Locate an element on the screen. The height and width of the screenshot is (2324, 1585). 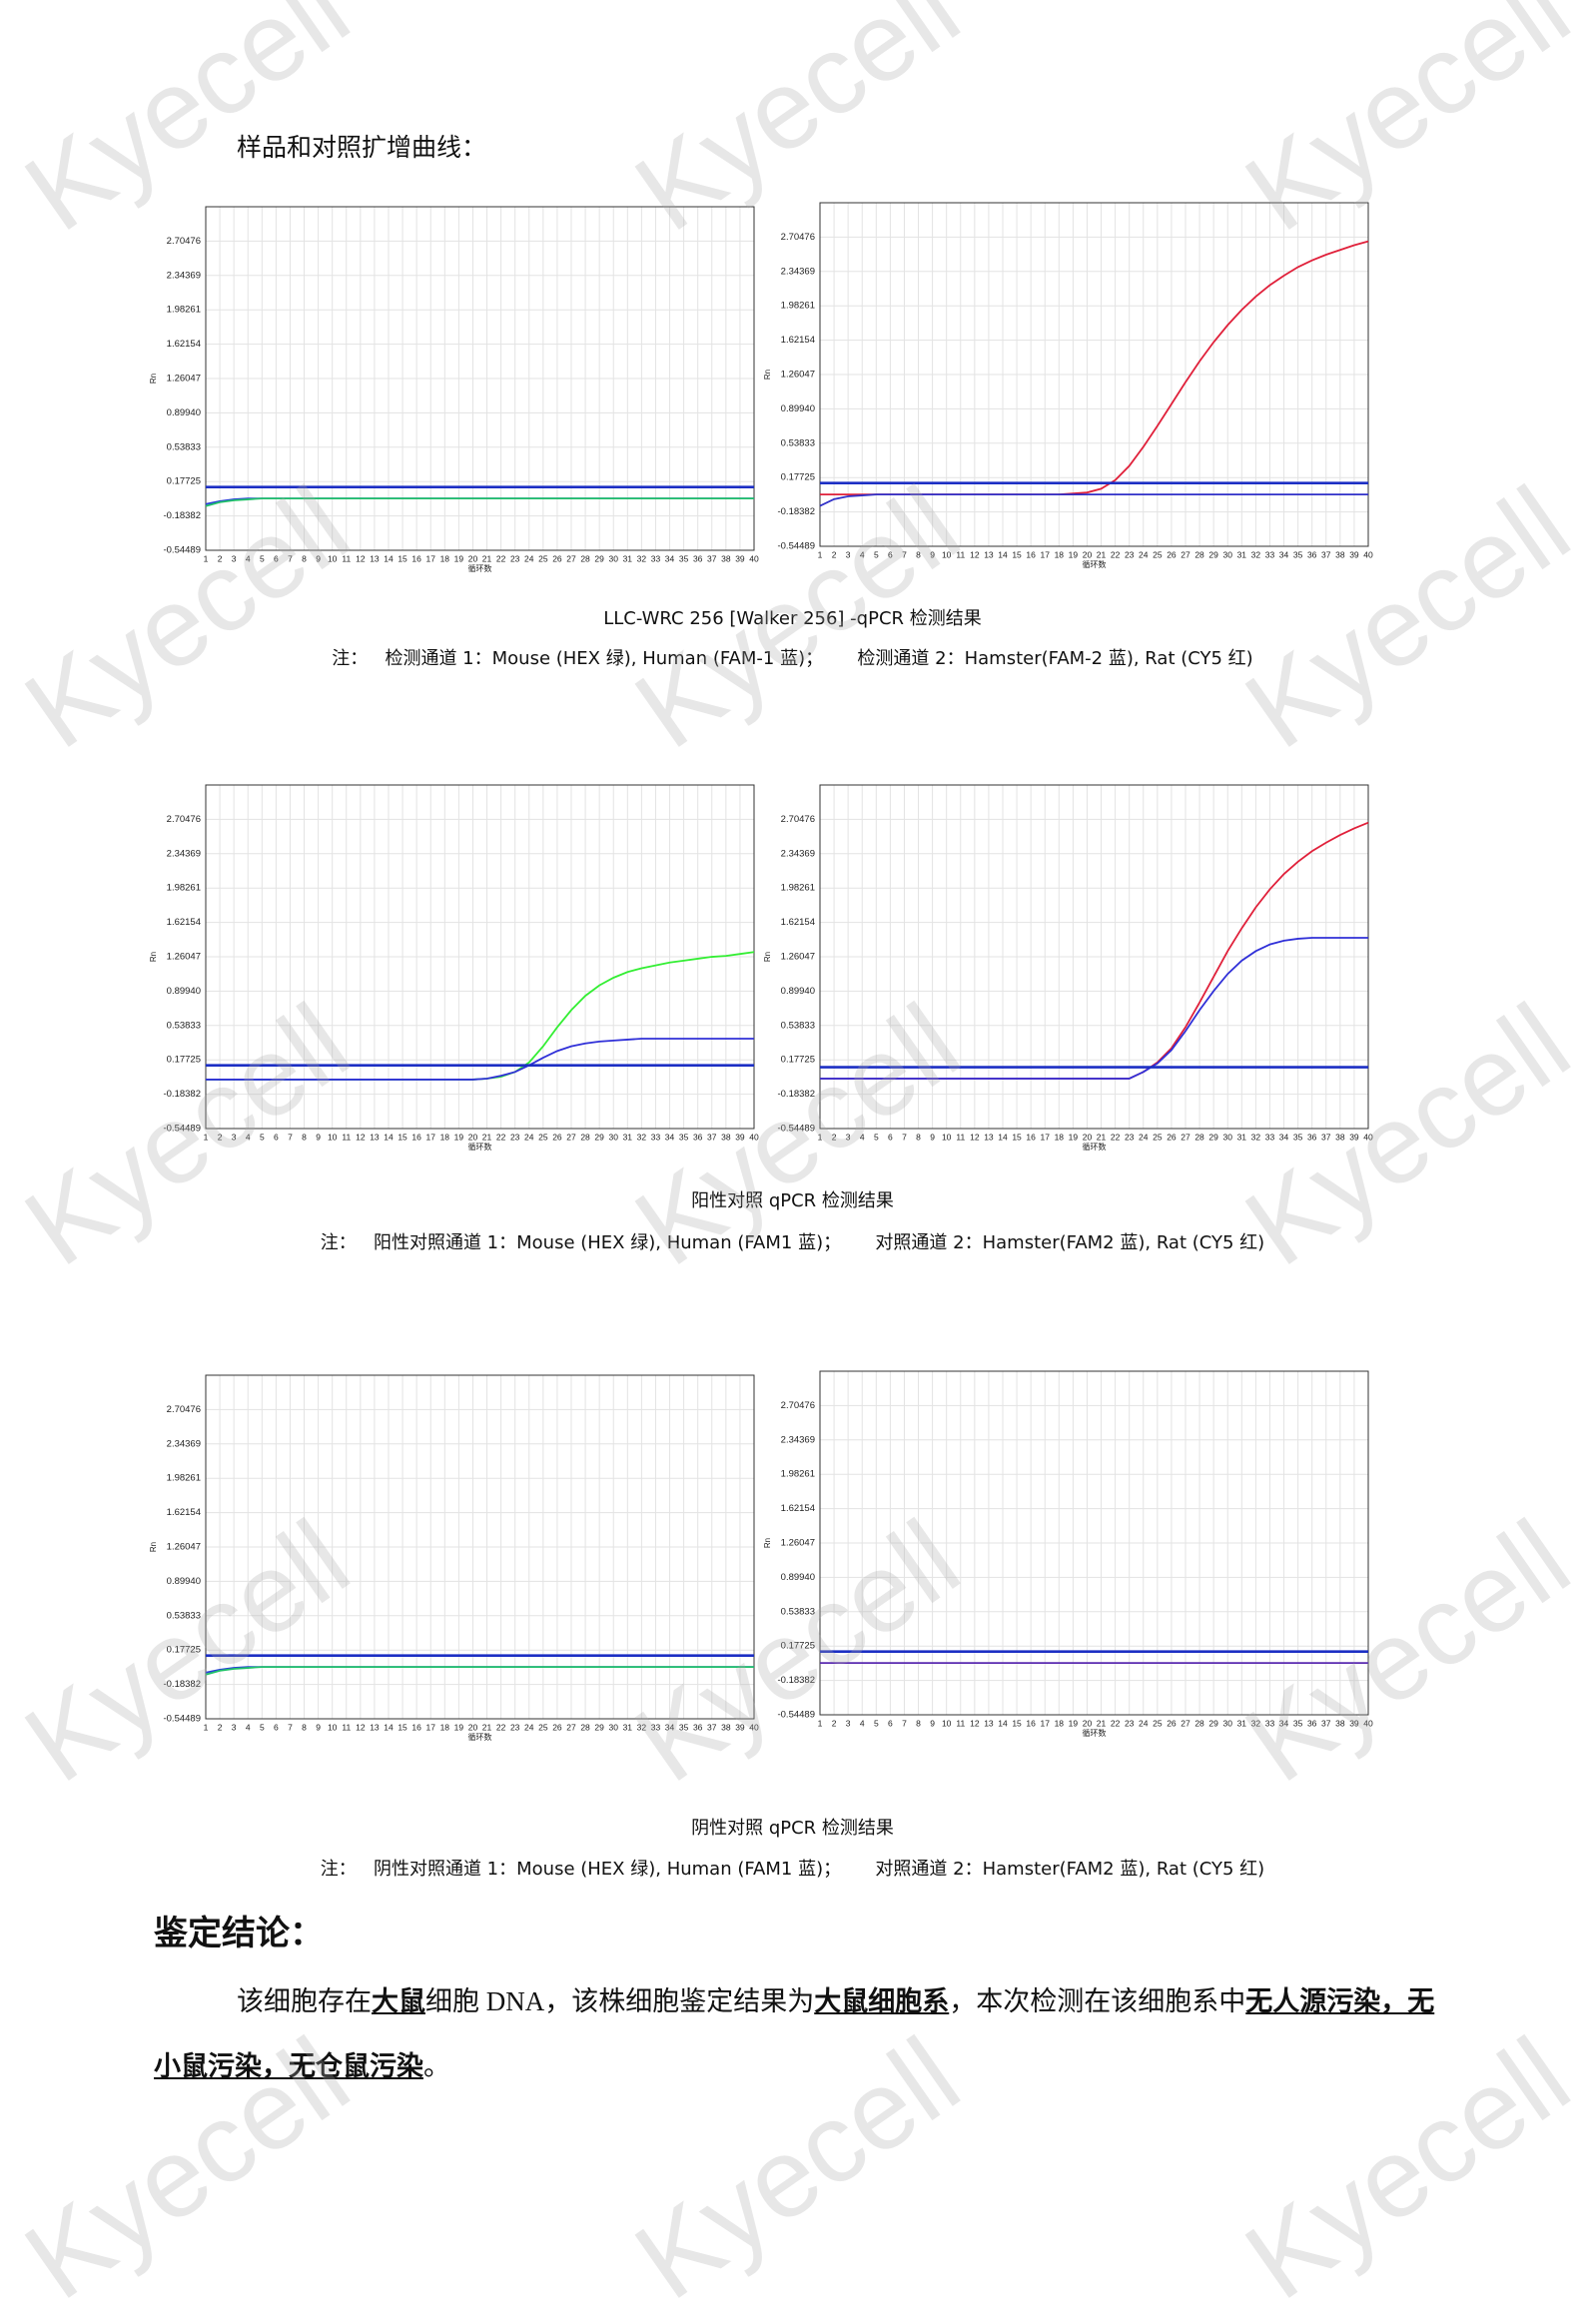
x-tick-label: 39 is located at coordinates (1354, 1137).